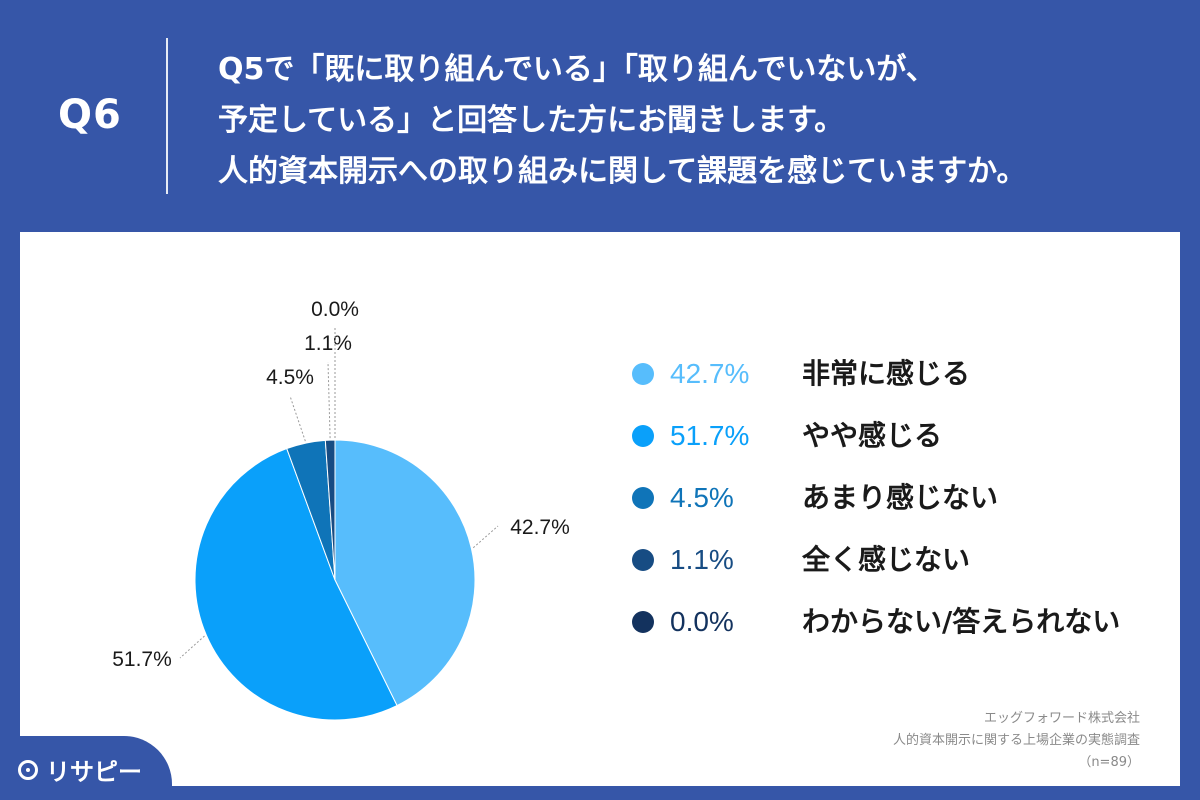 The width and height of the screenshot is (1200, 800). What do you see at coordinates (710, 435) in the screenshot?
I see `legend-value-2: 51.7%` at bounding box center [710, 435].